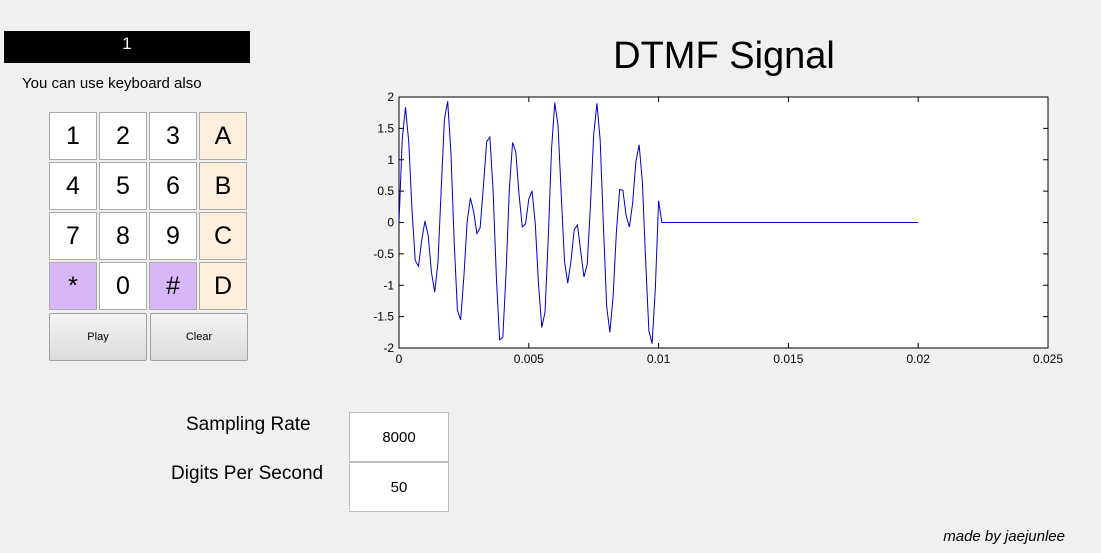  Describe the element at coordinates (123, 186) in the screenshot. I see `key-5: 5` at that location.